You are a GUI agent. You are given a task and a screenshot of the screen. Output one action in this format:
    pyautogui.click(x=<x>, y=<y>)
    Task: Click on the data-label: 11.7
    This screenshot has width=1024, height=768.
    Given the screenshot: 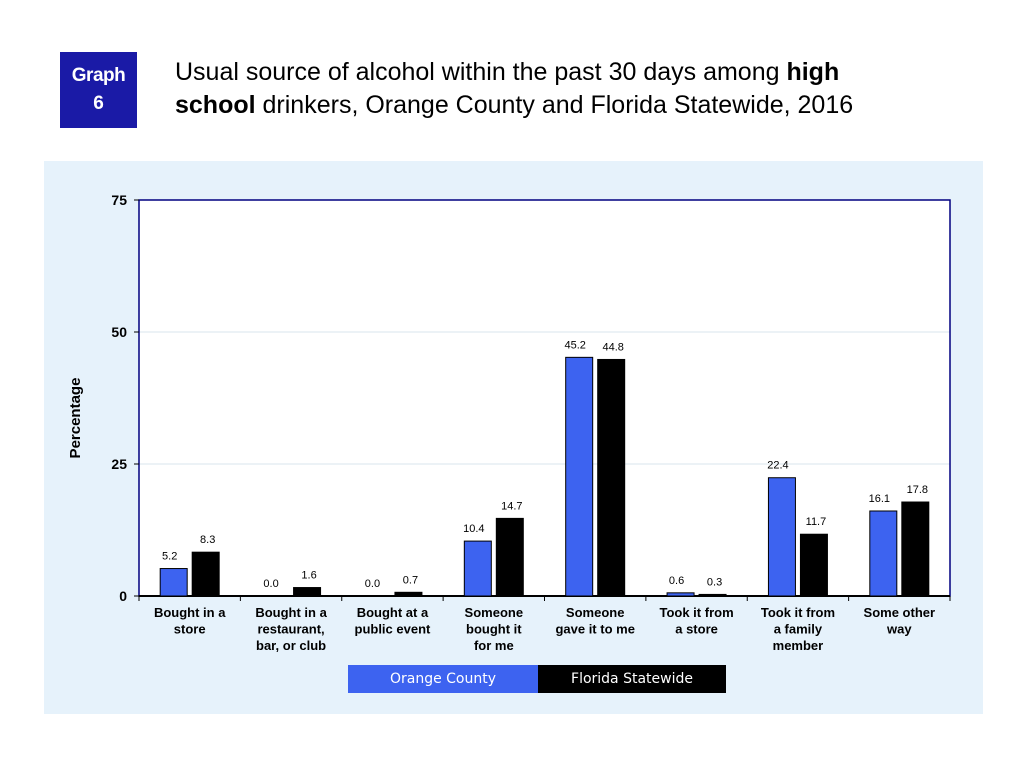 What is the action you would take?
    pyautogui.click(x=816, y=522)
    